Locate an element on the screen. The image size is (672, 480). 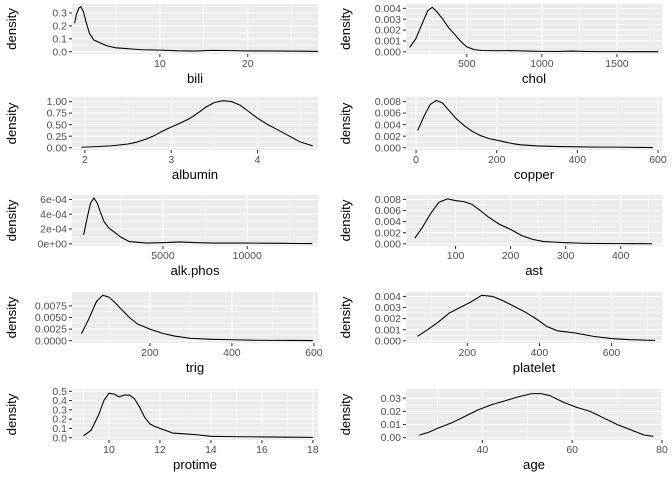
y-tick-label: 0e+00 is located at coordinates (53, 244).